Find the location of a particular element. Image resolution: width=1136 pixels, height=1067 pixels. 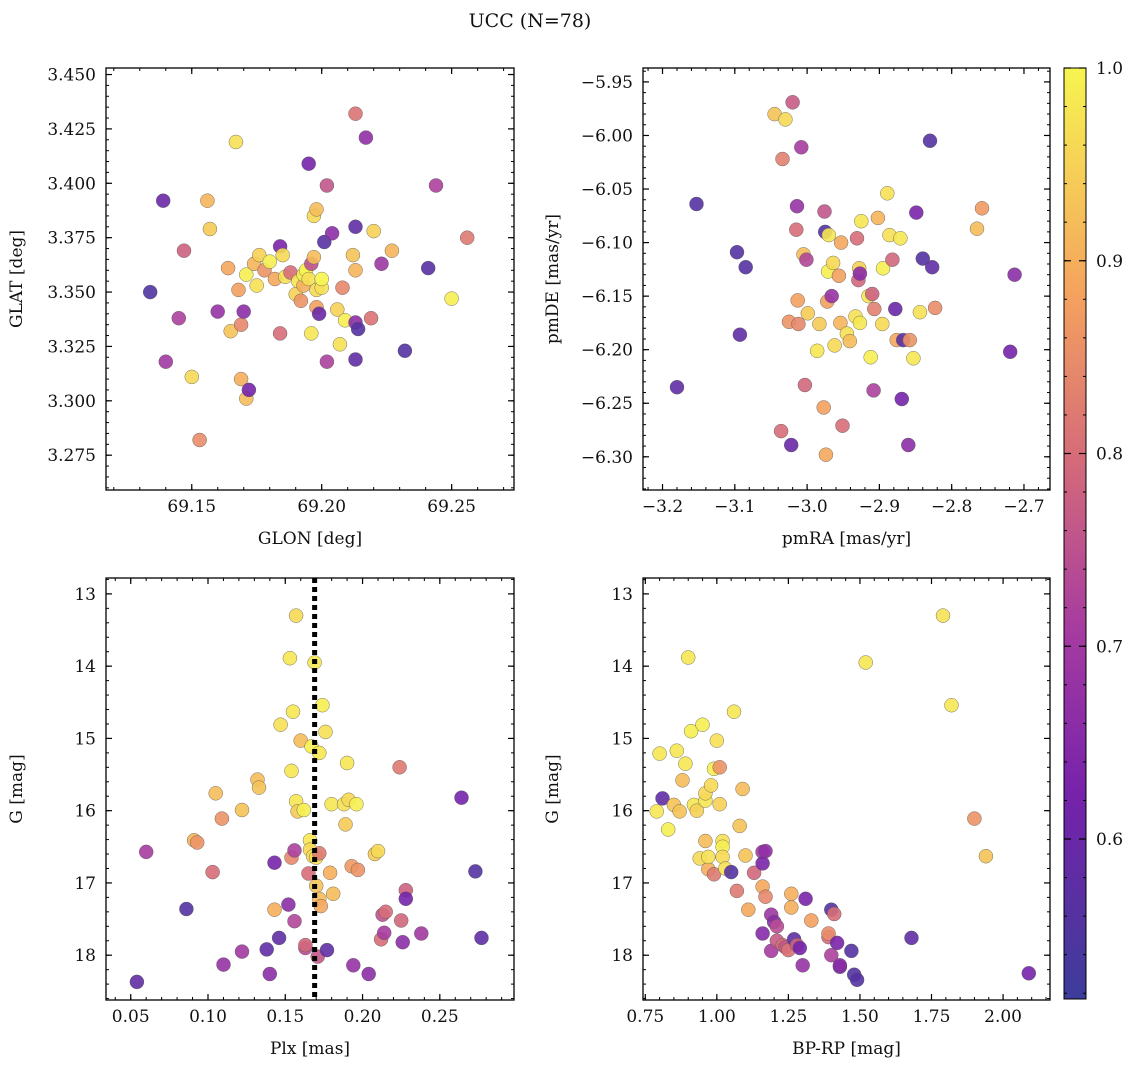

y-tick-label: −6.30 is located at coordinates (607, 458).